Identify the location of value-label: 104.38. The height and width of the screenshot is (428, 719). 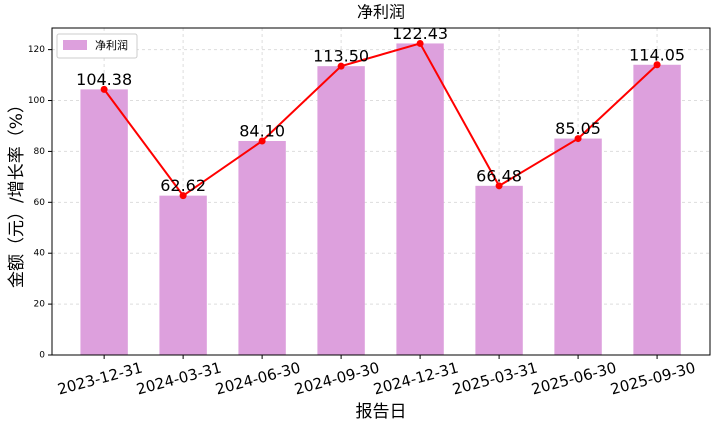
(104, 79).